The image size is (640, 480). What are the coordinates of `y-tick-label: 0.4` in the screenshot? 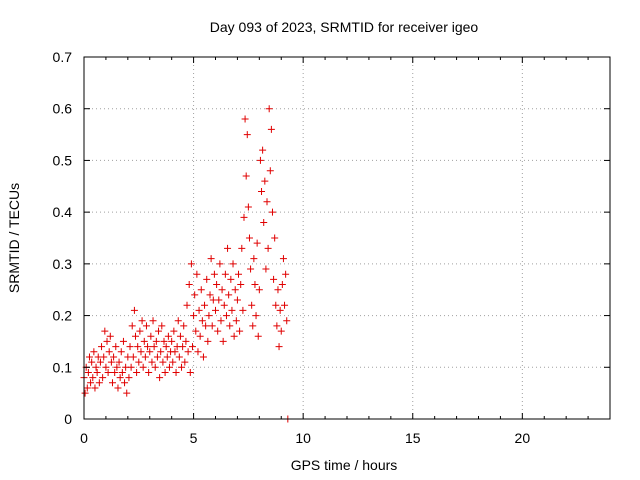 It's located at (63, 212).